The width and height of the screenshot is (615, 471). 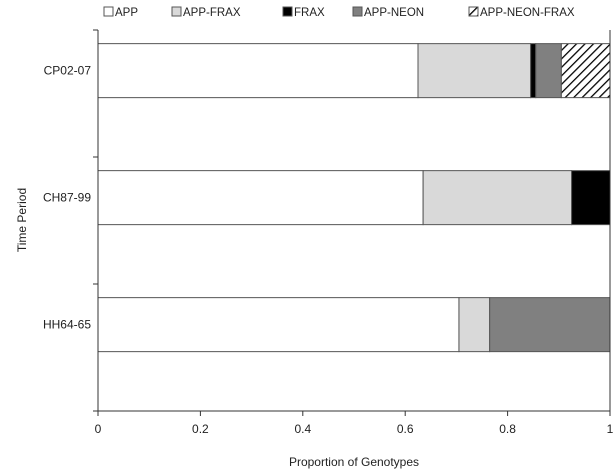 What do you see at coordinates (550, 325) in the screenshot?
I see `bar-segment-hh64-65-app-neon` at bounding box center [550, 325].